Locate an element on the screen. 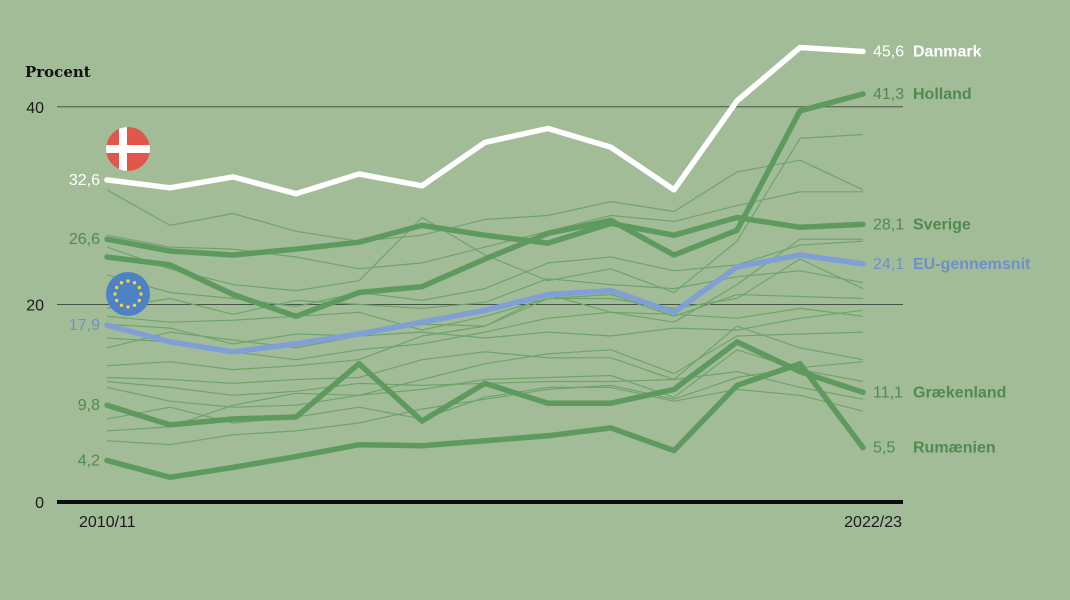 The width and height of the screenshot is (1070, 600). start-value-label-graekenland: 9,8 is located at coordinates (89, 405).